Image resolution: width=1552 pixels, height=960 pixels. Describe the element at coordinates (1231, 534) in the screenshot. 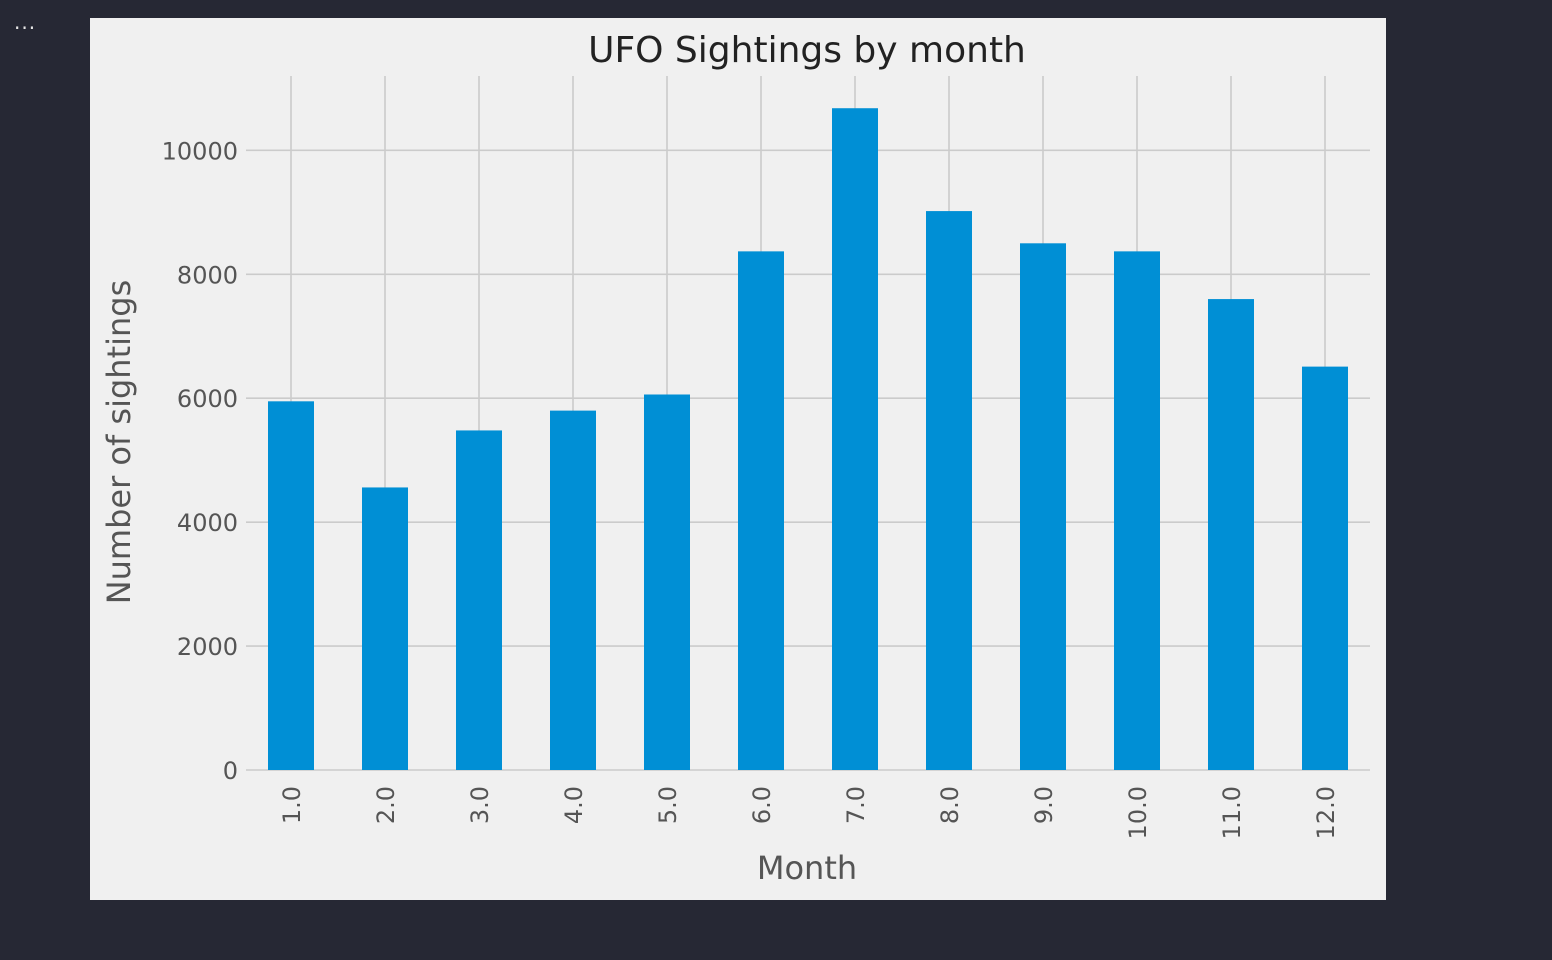

I see `bar-month-11.0` at that location.